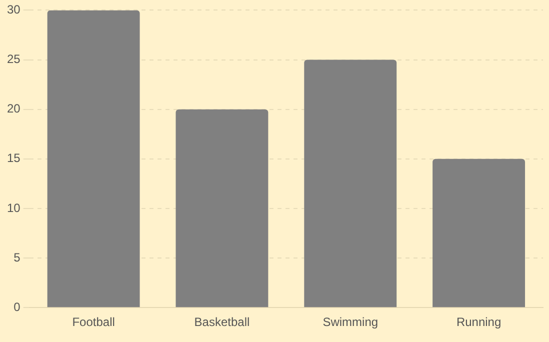 The width and height of the screenshot is (549, 342). Describe the element at coordinates (350, 322) in the screenshot. I see `x-tick-label: Swimming` at that location.